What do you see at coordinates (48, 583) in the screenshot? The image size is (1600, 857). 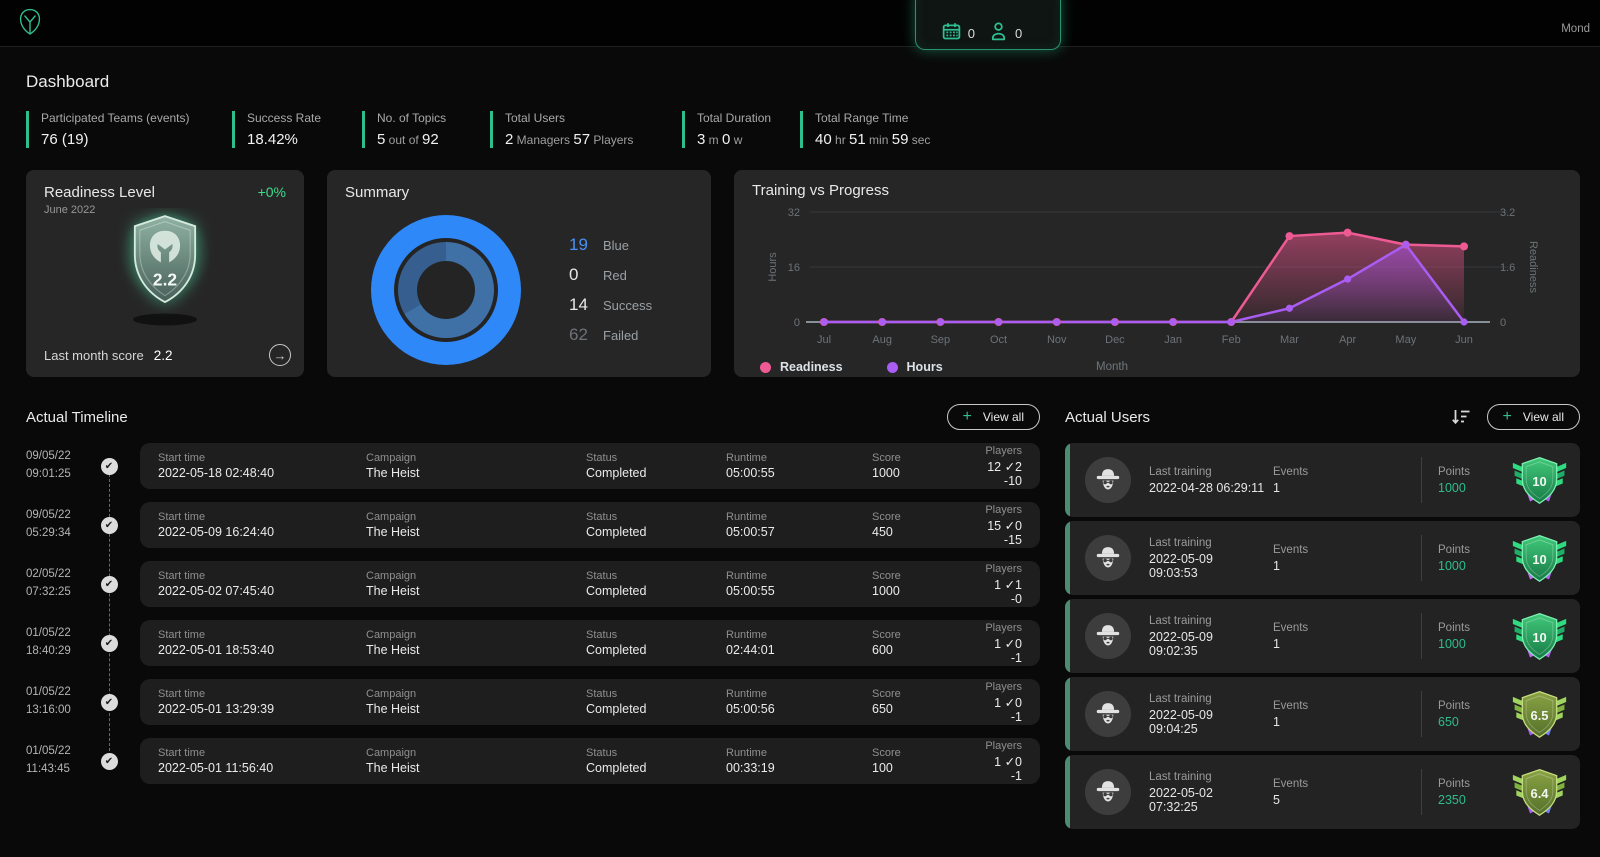 I see `timeline-timestamp: 02/05/22 07:32:25` at bounding box center [48, 583].